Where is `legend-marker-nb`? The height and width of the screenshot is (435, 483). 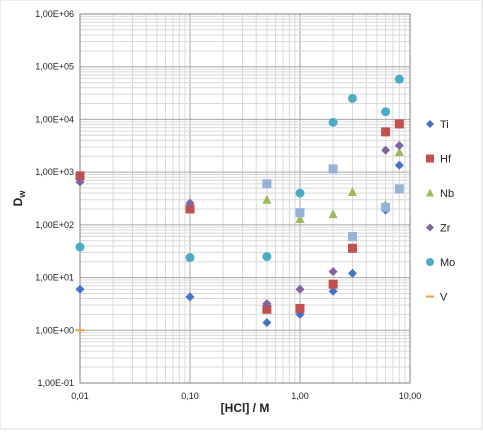
legend-marker-nb is located at coordinates (430, 192).